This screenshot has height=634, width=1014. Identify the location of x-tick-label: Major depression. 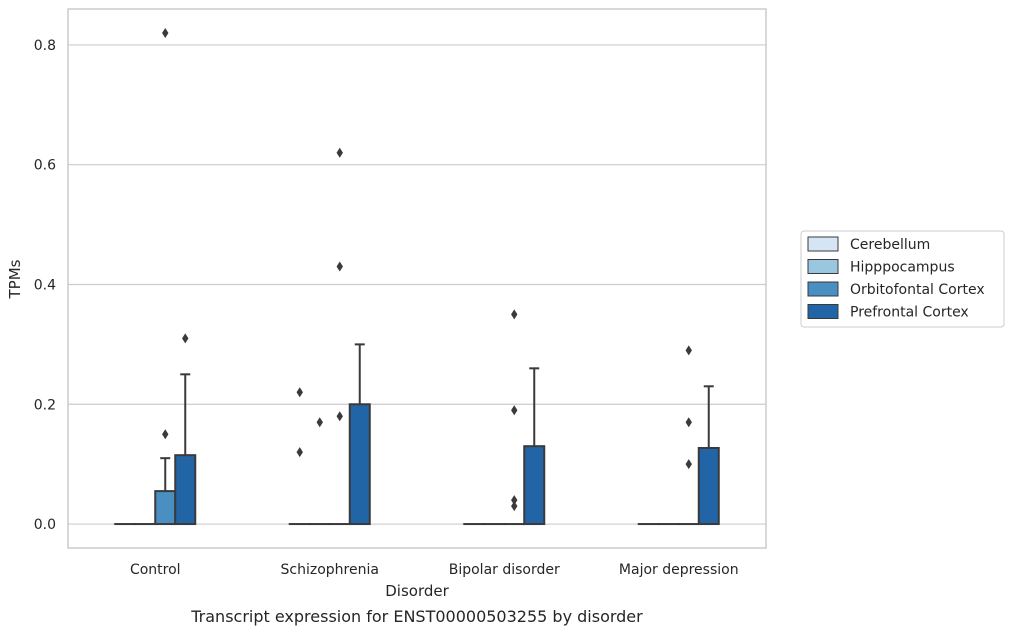
(679, 570).